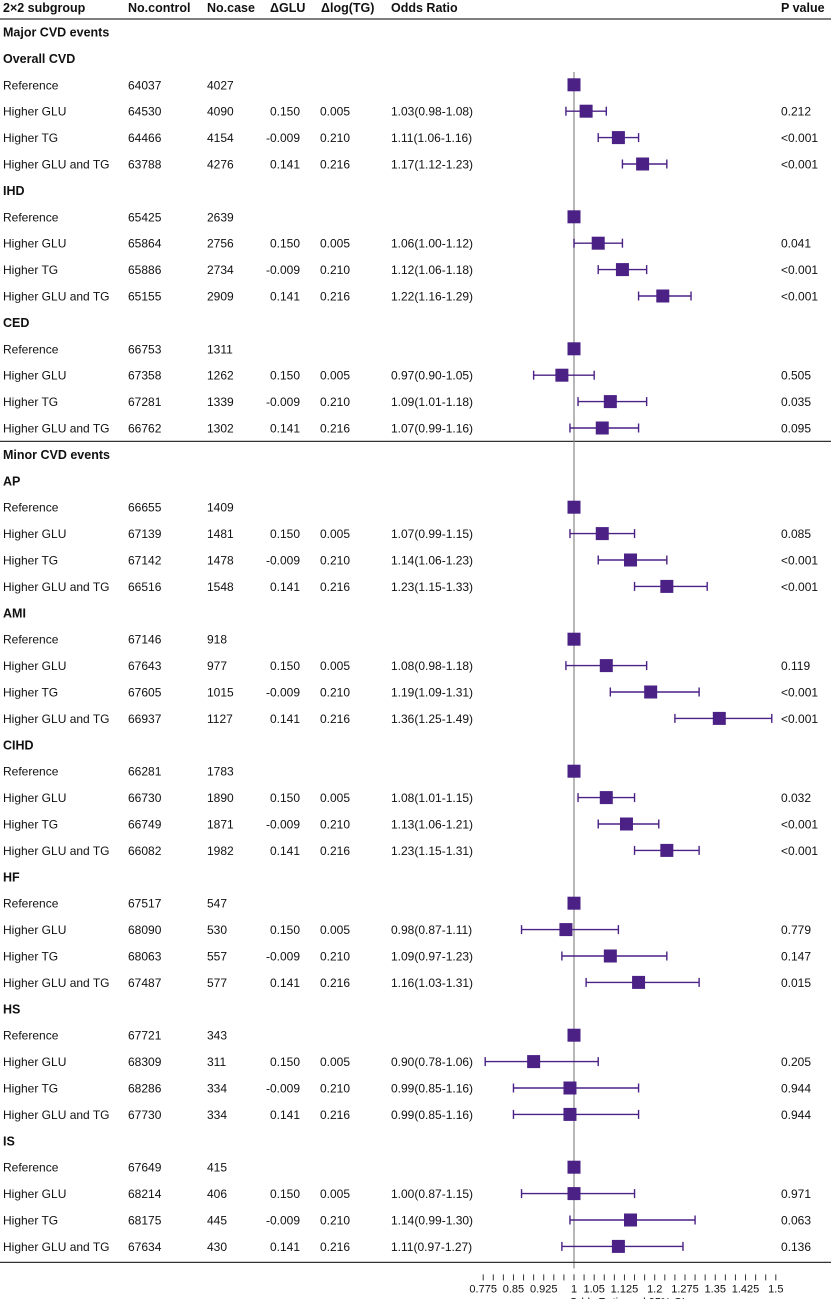  I want to click on no-control-value: 68214, so click(145, 1194).